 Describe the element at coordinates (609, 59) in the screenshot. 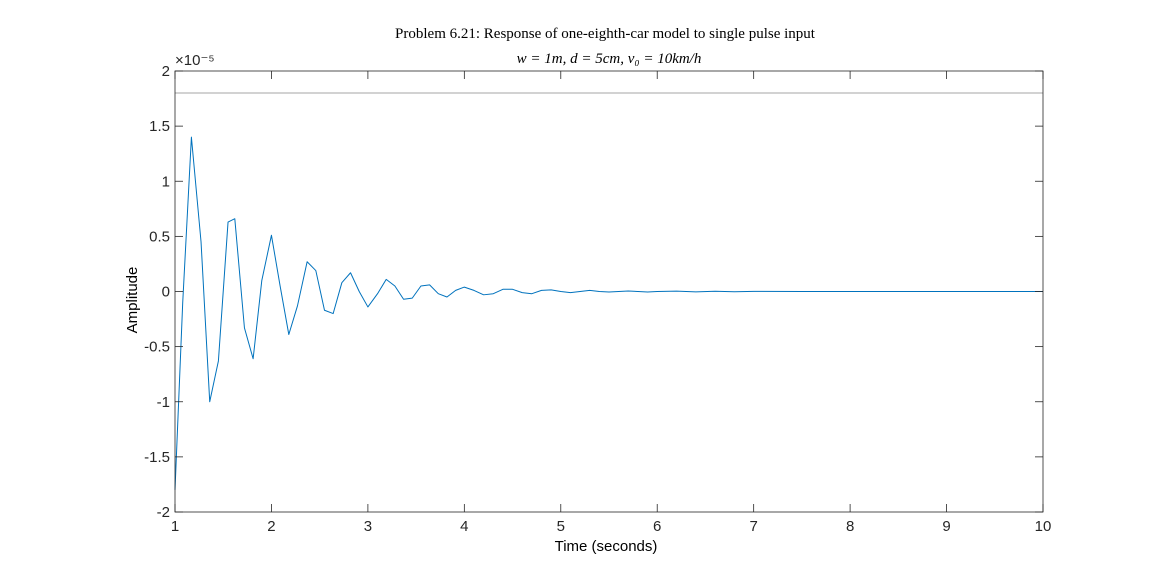

I see `chart-subtitle: w = 1m, d = 5cm, v₀ = 10km/h` at that location.